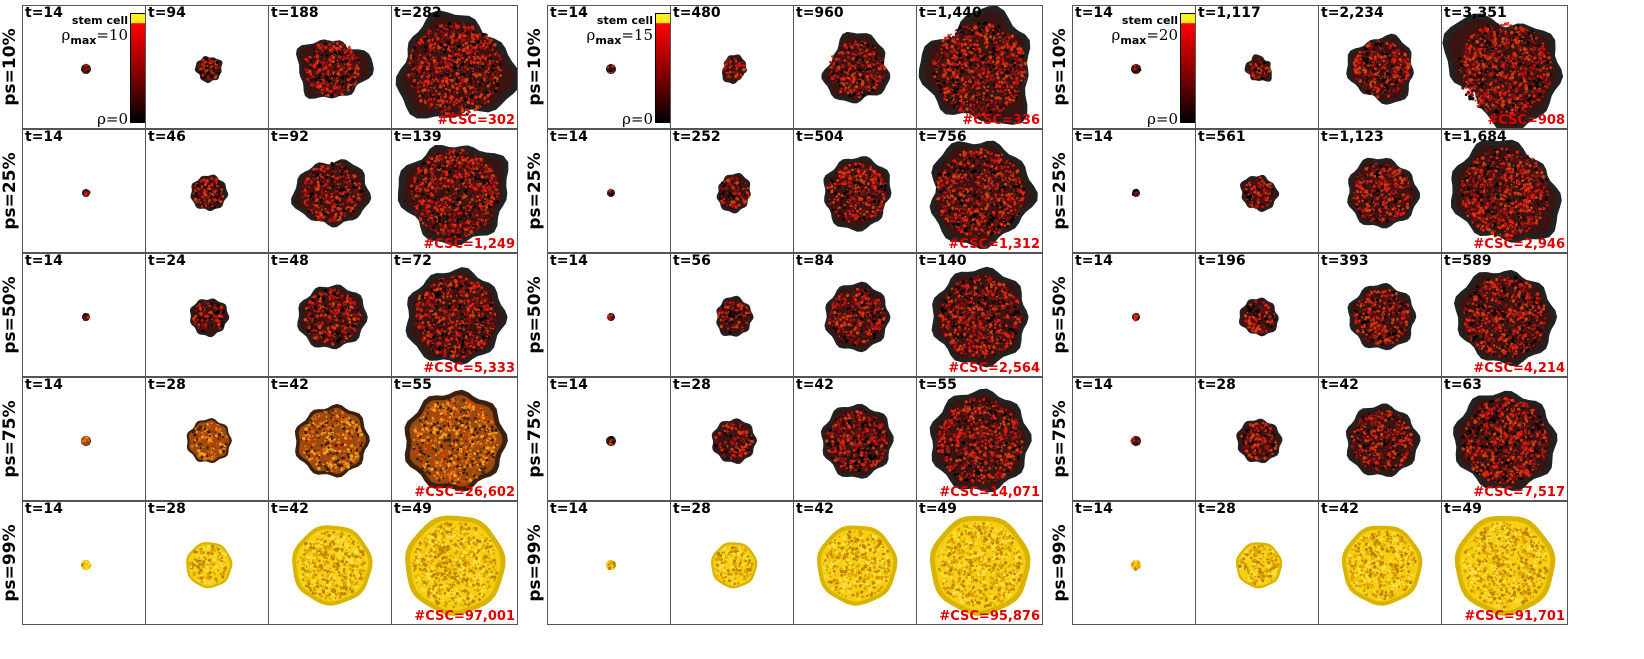  I want to click on time-label: t=14, so click(44, 13).